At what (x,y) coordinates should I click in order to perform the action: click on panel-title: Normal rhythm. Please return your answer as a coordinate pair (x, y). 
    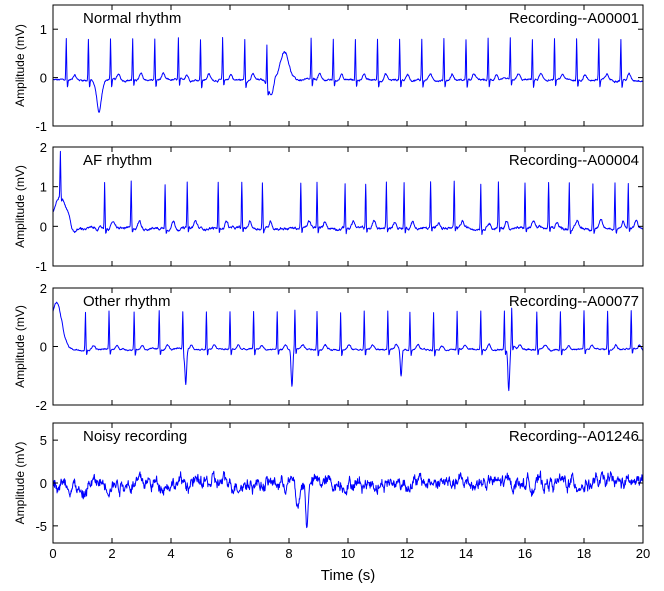
    Looking at the image, I should click on (132, 18).